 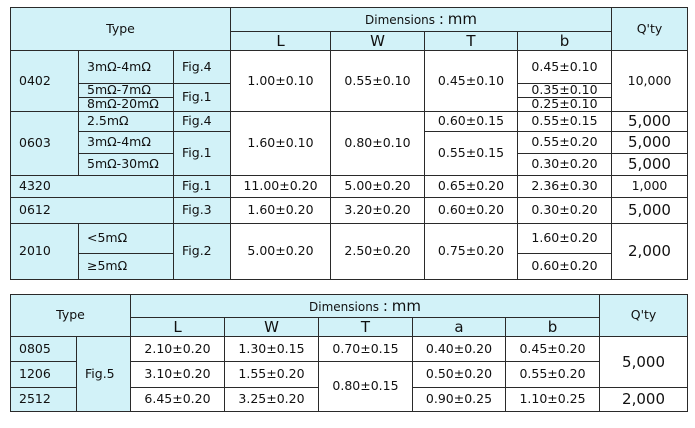 I want to click on value-L: 5.00±0.20, so click(x=280, y=251).